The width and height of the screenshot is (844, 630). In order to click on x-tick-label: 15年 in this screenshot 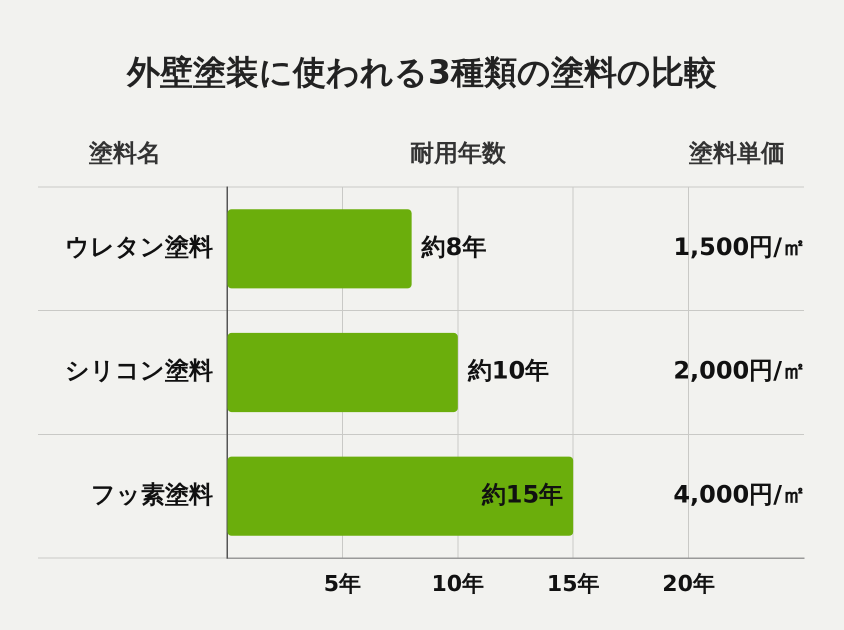, I will do `click(573, 584)`.